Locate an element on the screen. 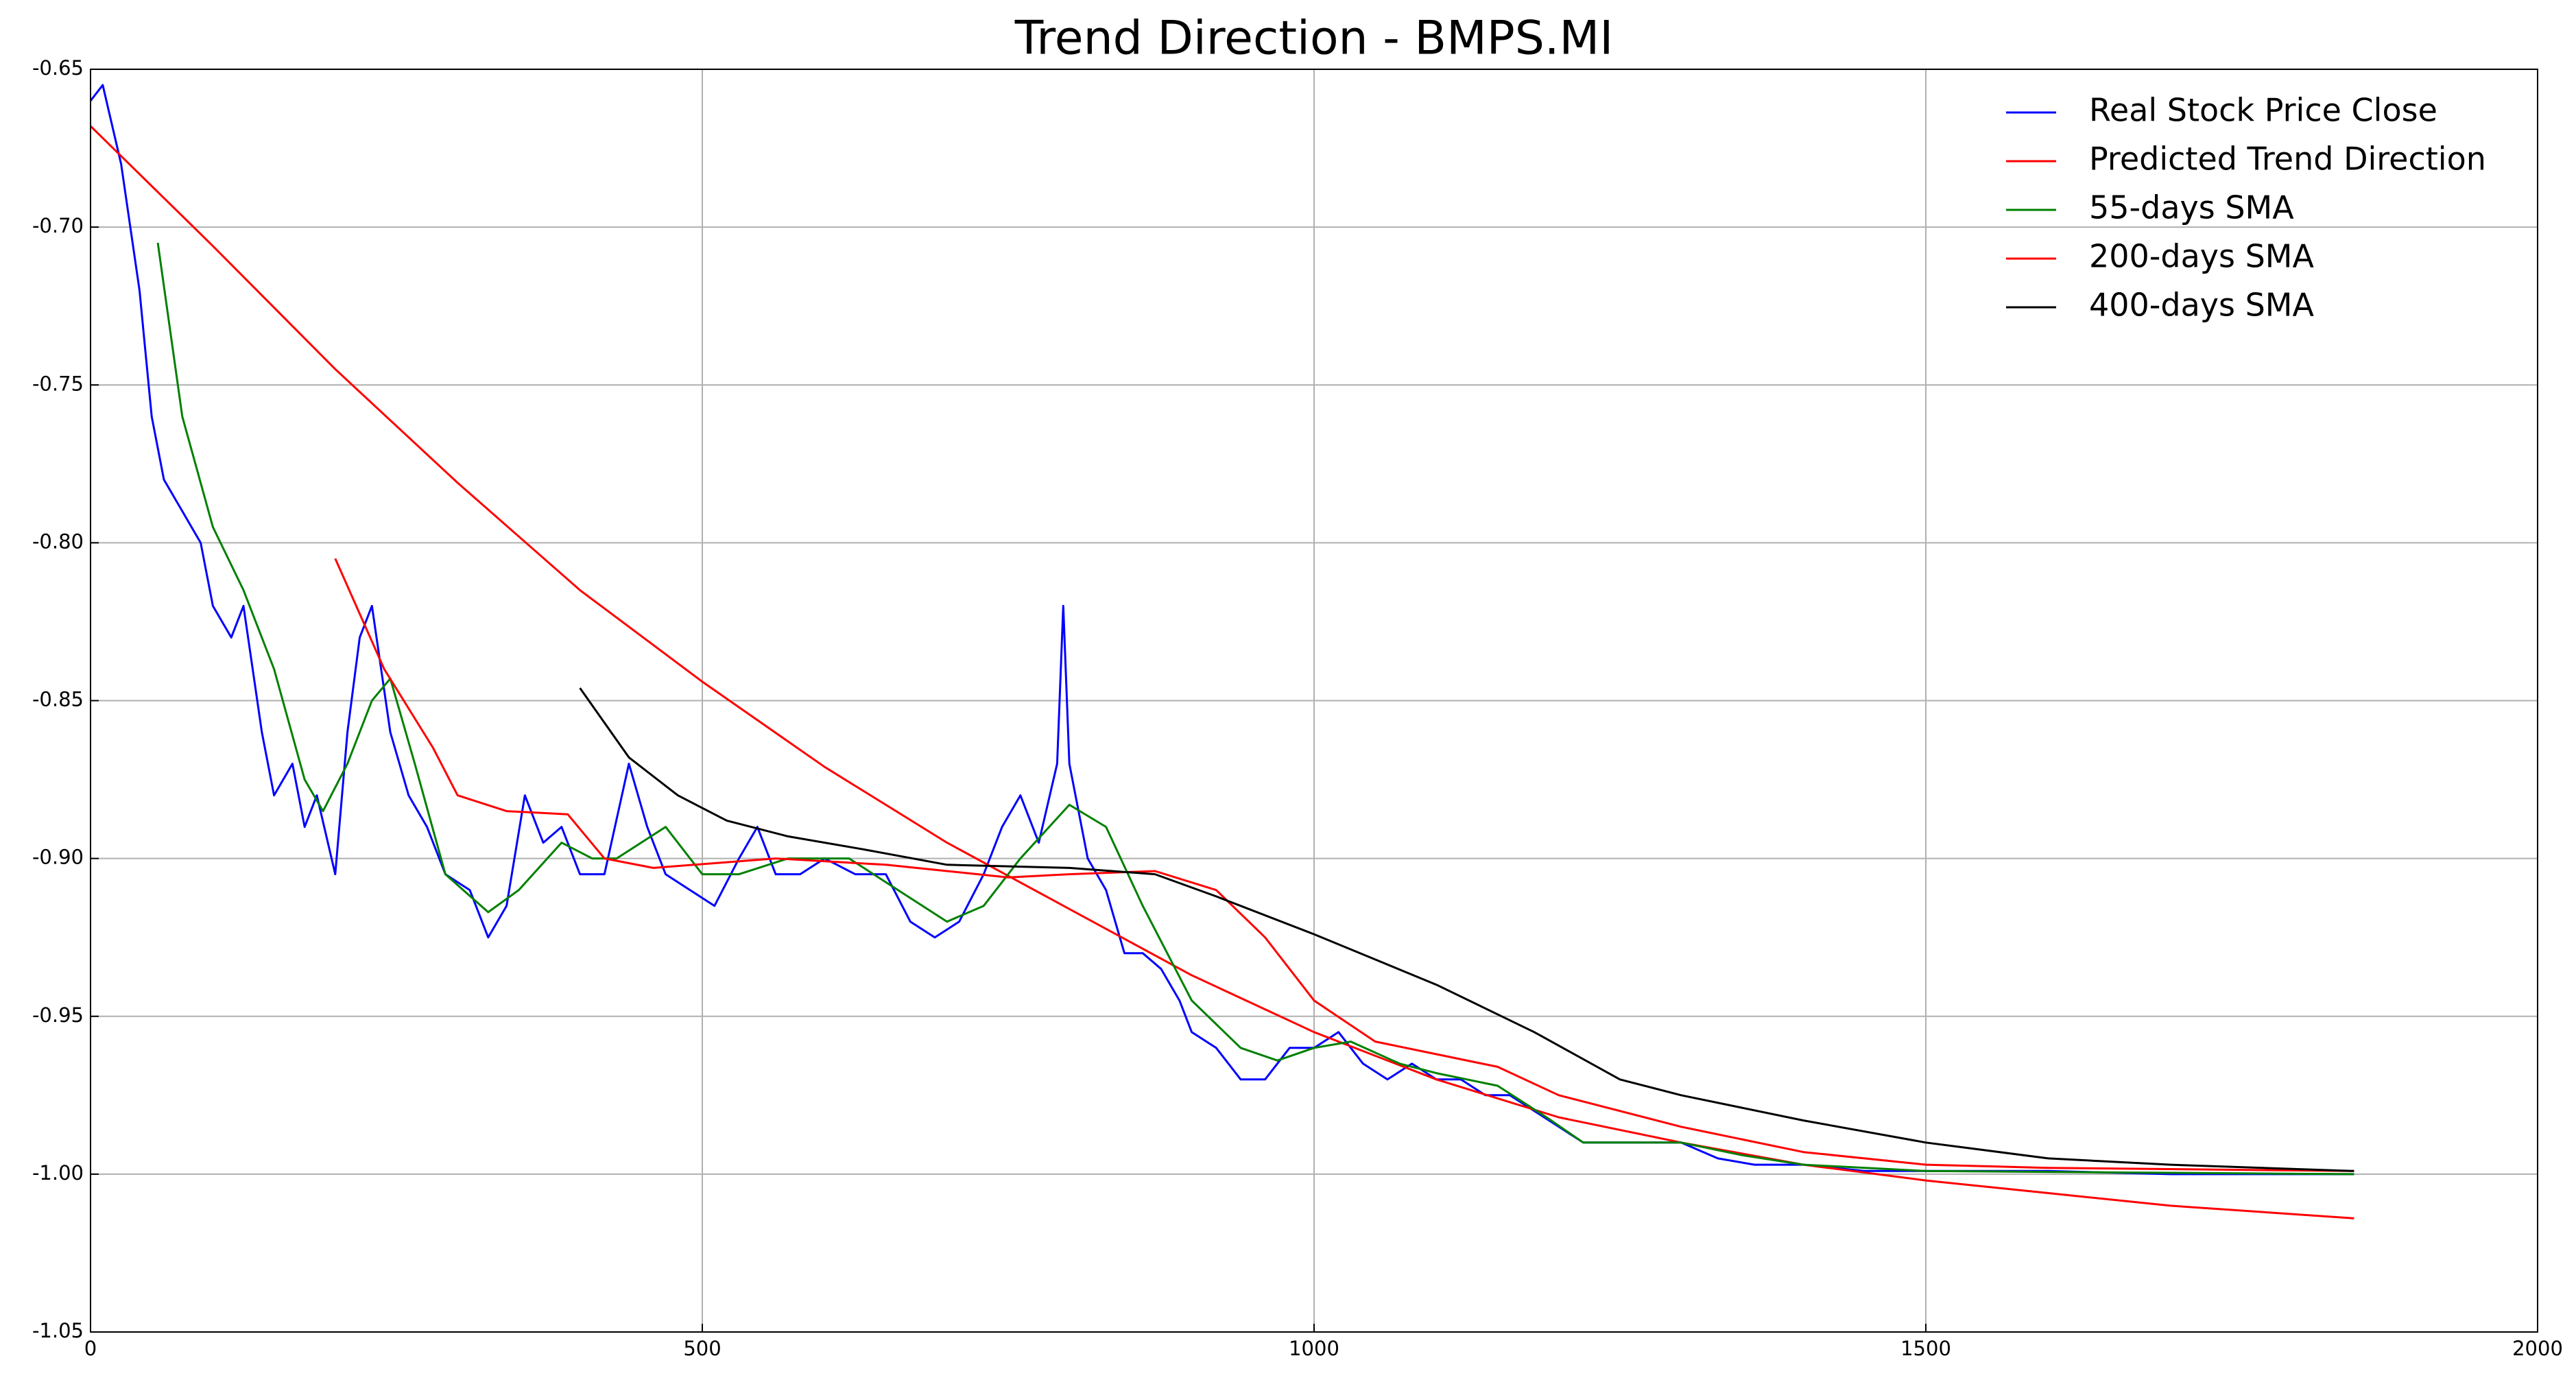 This screenshot has width=2576, height=1380. x-tick-label: 1500 is located at coordinates (1925, 1348).